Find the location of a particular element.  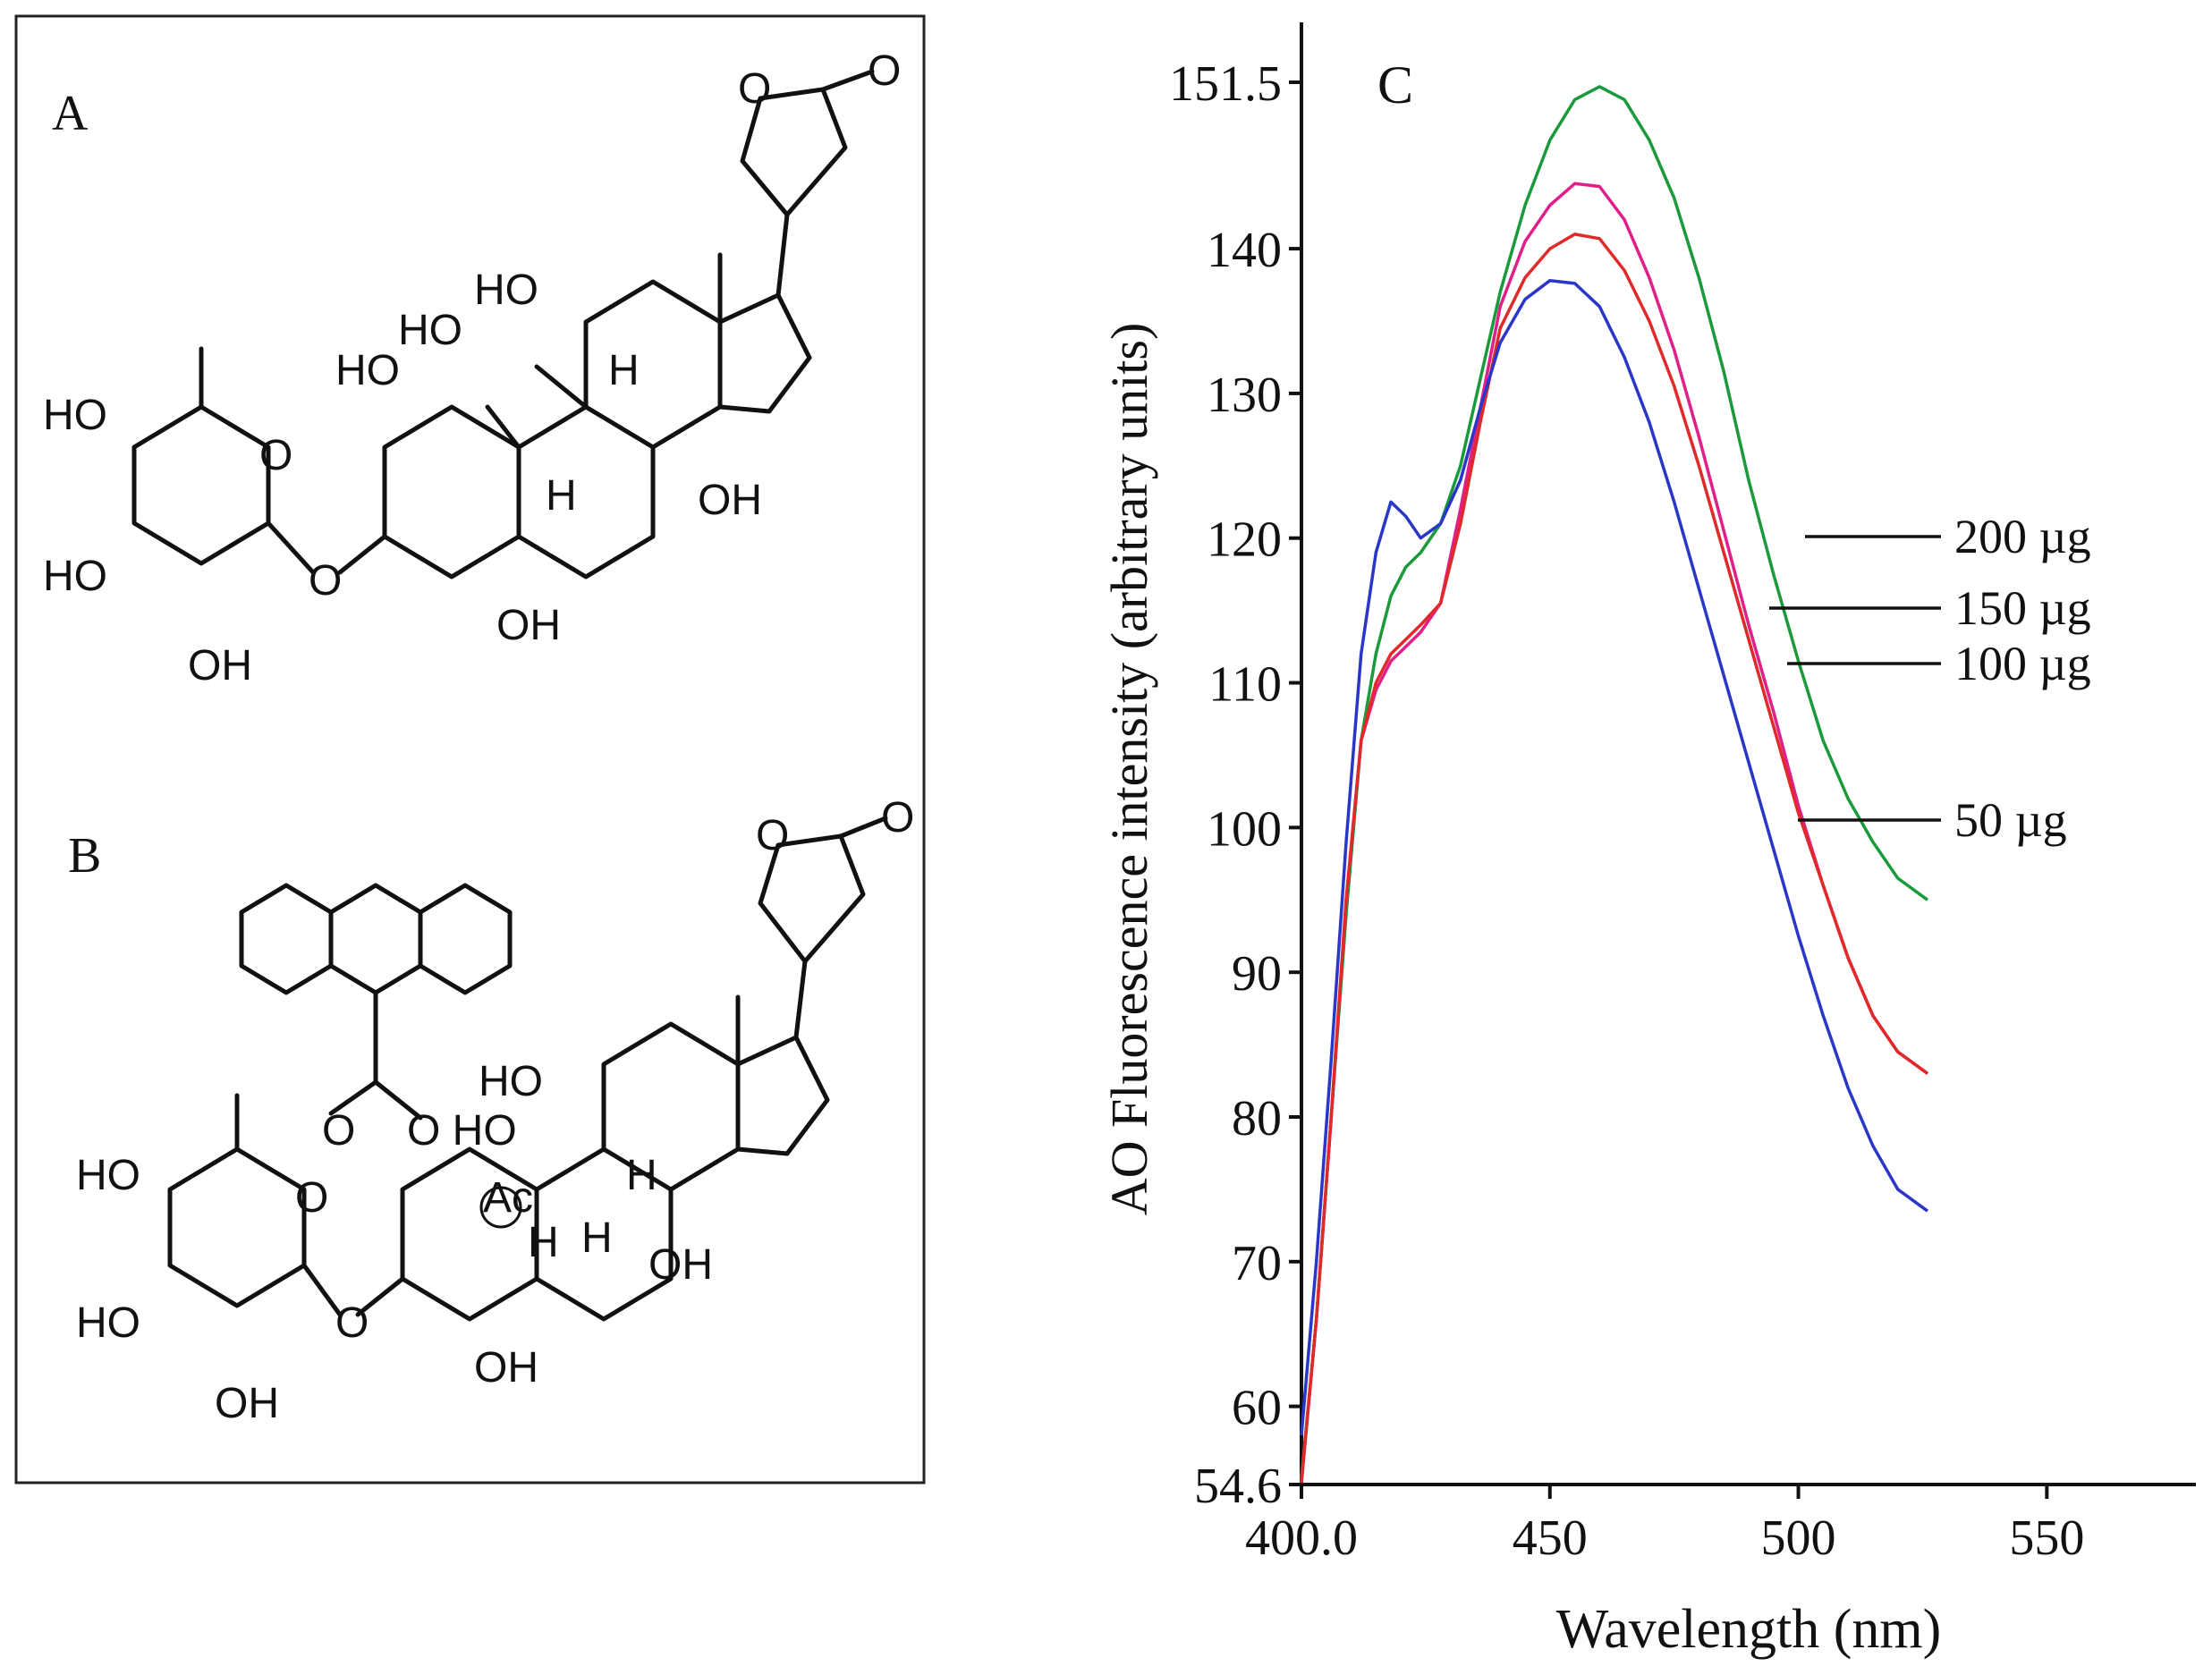

atom-label: Ac is located at coordinates (508, 1198).